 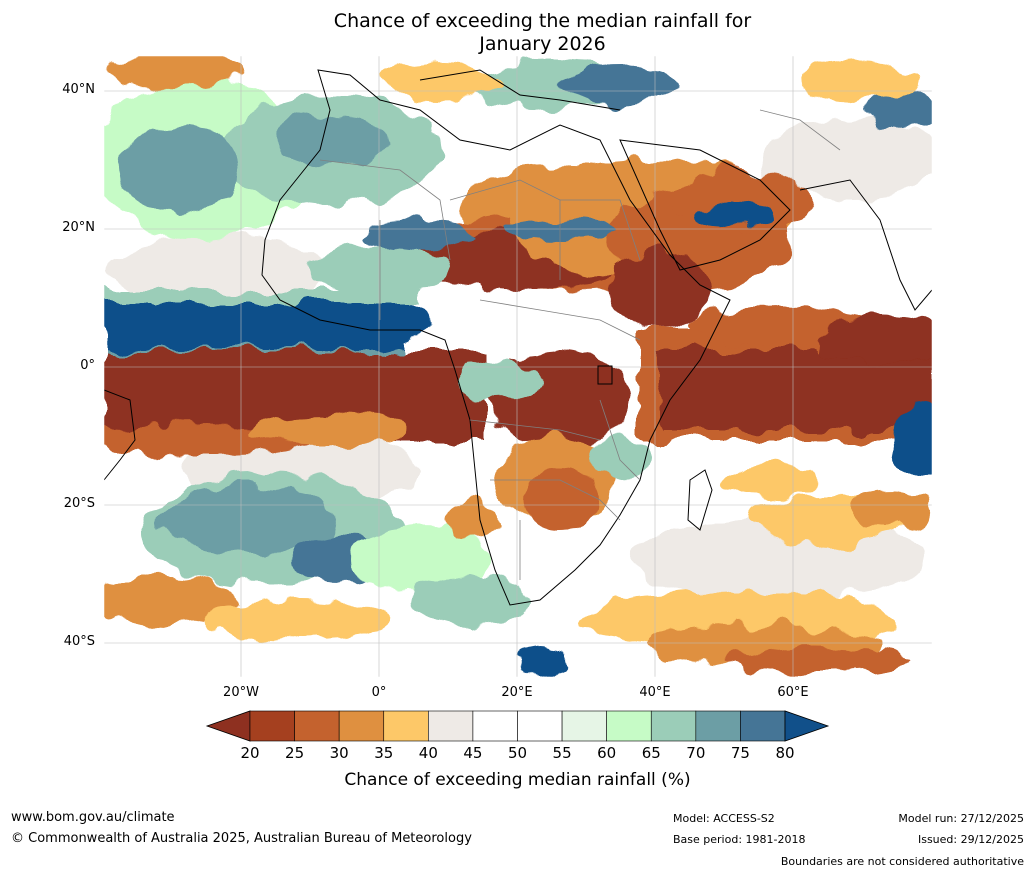 I want to click on colorbar-low-extend, so click(x=228, y=726).